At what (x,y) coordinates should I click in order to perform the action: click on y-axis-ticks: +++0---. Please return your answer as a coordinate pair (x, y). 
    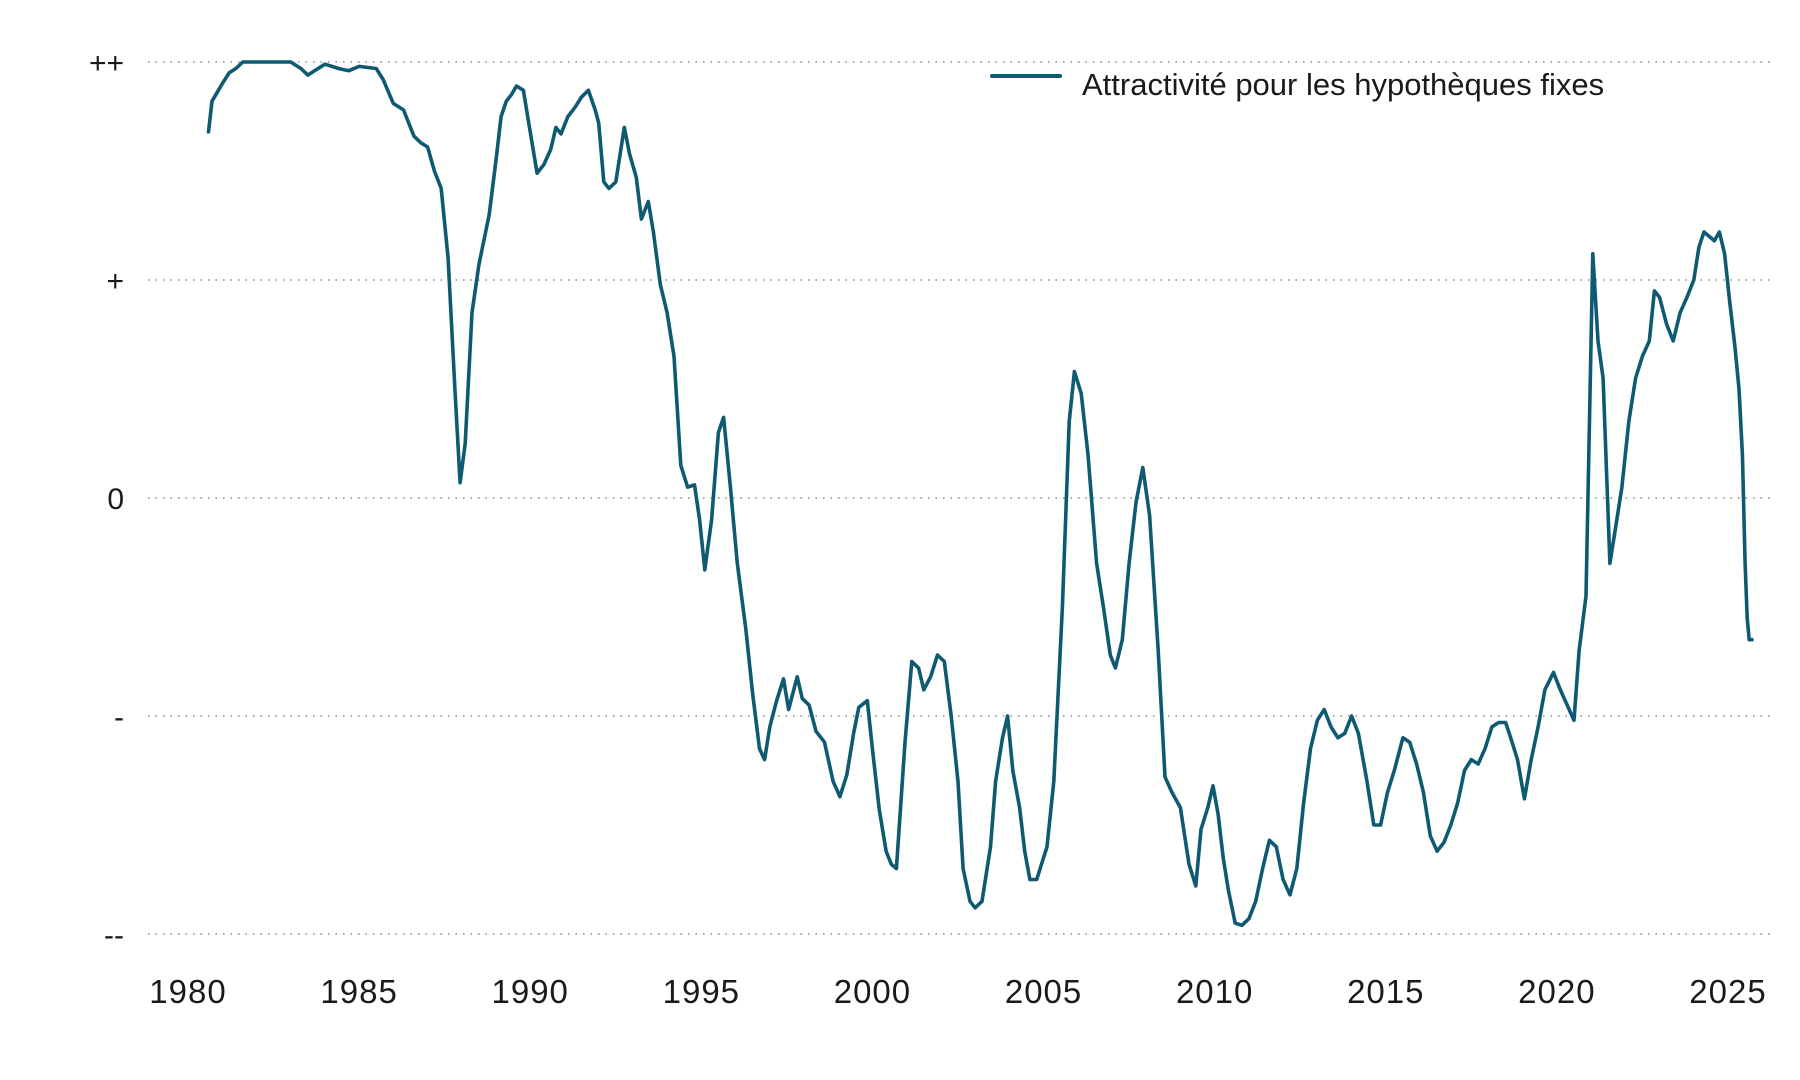
    Looking at the image, I should click on (106, 499).